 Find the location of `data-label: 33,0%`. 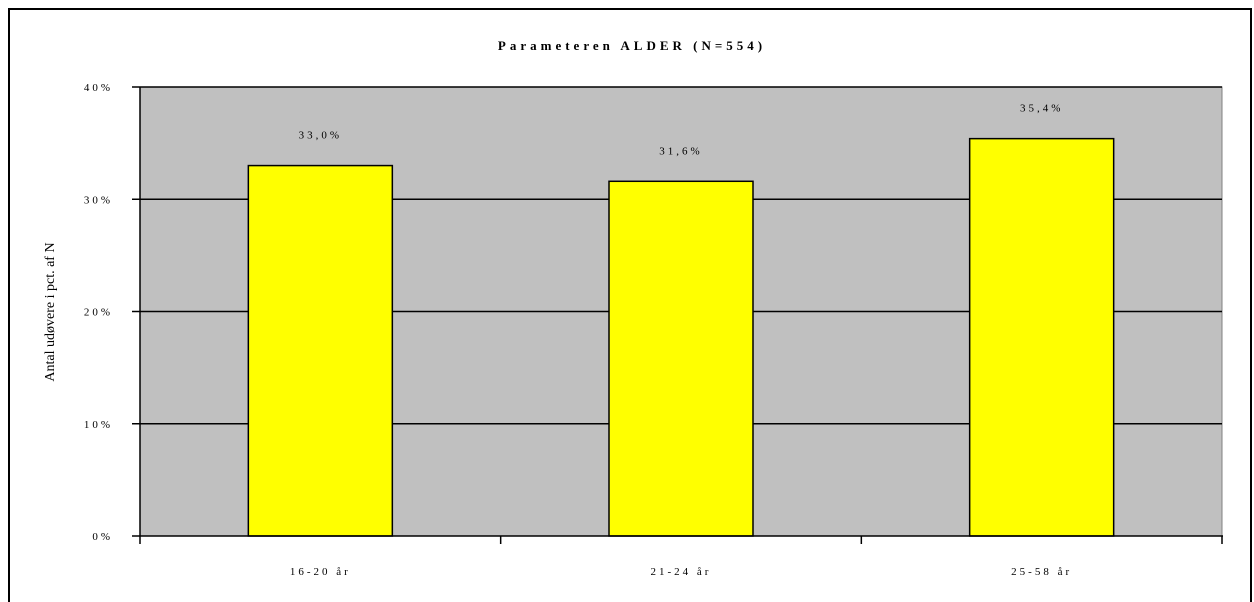

data-label: 33,0% is located at coordinates (320, 136).